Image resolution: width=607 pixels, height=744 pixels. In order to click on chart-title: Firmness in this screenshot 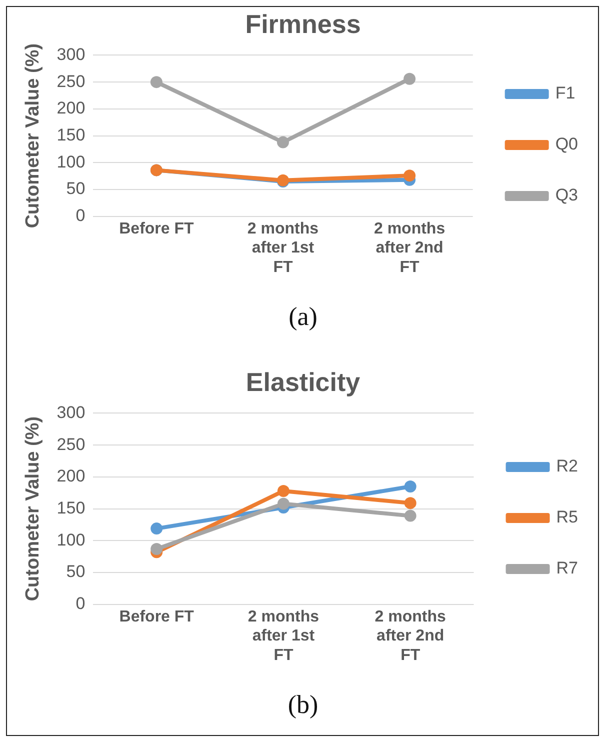, I will do `click(303, 23)`.